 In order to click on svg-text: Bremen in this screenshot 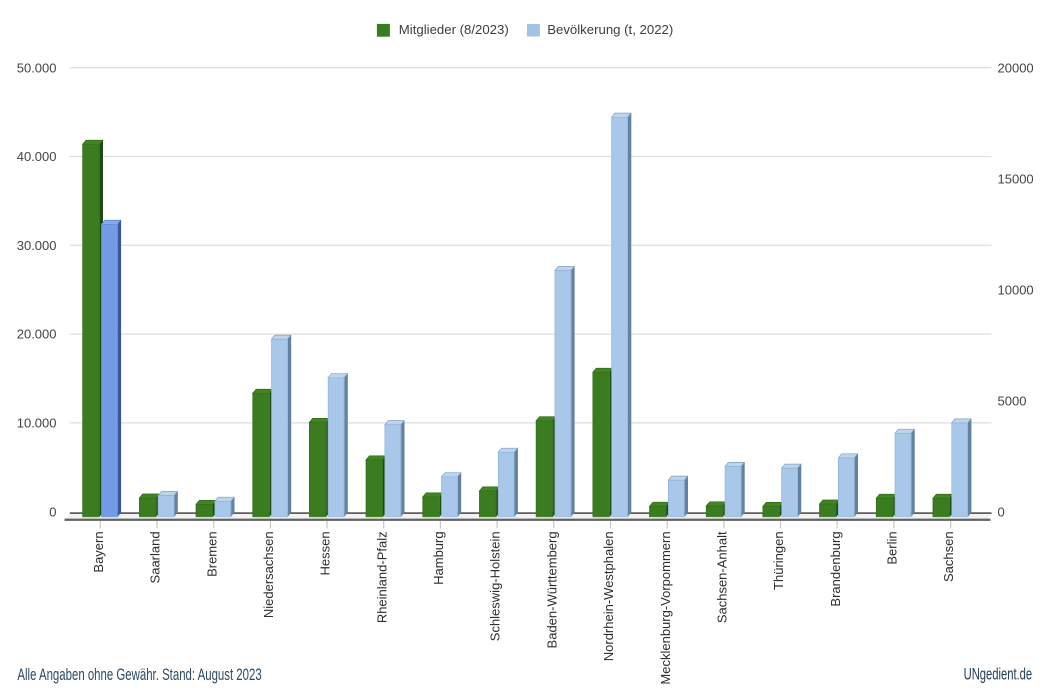, I will do `click(211, 554)`.